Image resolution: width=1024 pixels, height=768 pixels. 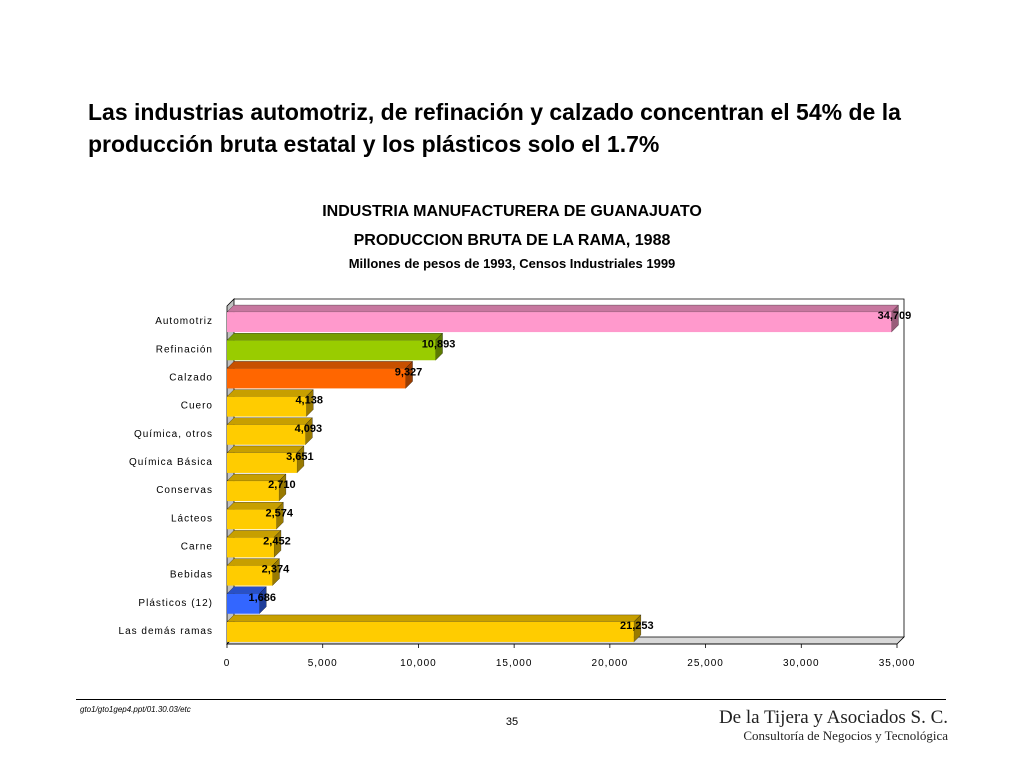 What do you see at coordinates (309, 429) in the screenshot?
I see `value-label-4: 4,093` at bounding box center [309, 429].